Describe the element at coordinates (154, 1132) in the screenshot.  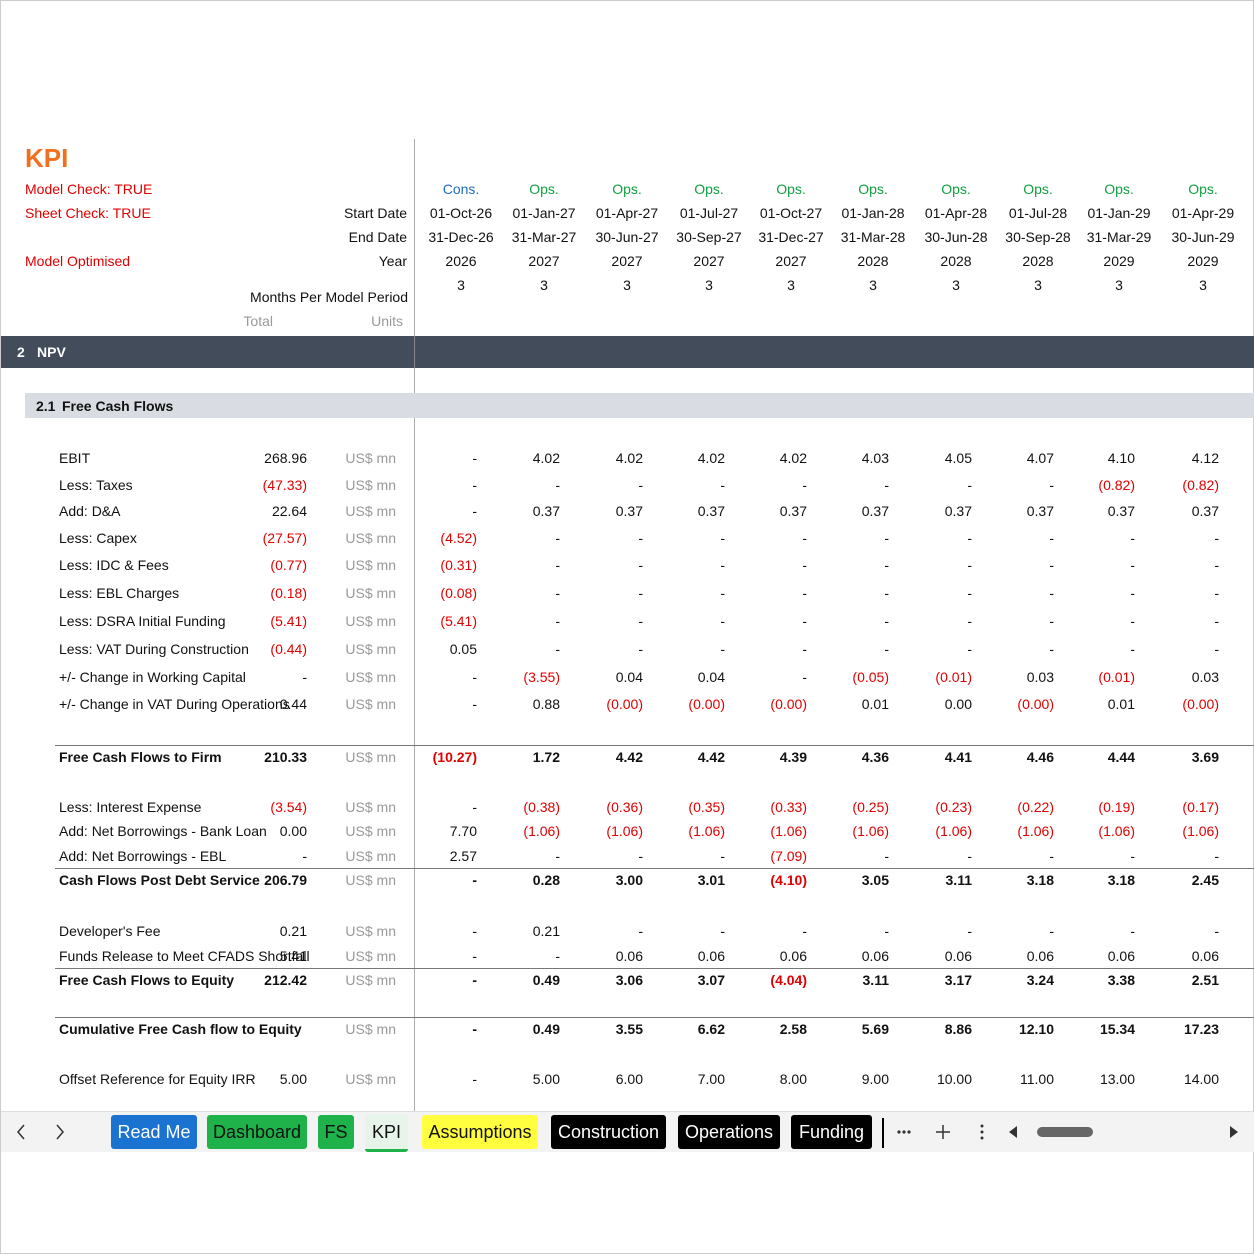
I see `sheet-tab: Read Me` at that location.